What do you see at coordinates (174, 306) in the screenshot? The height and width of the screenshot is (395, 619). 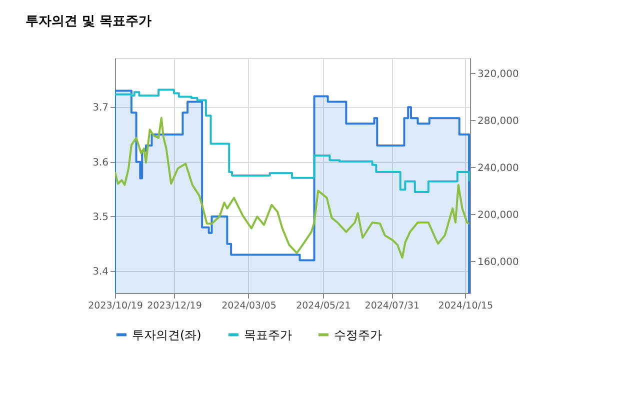 I see `x-tick-label: 2023/12/19` at bounding box center [174, 306].